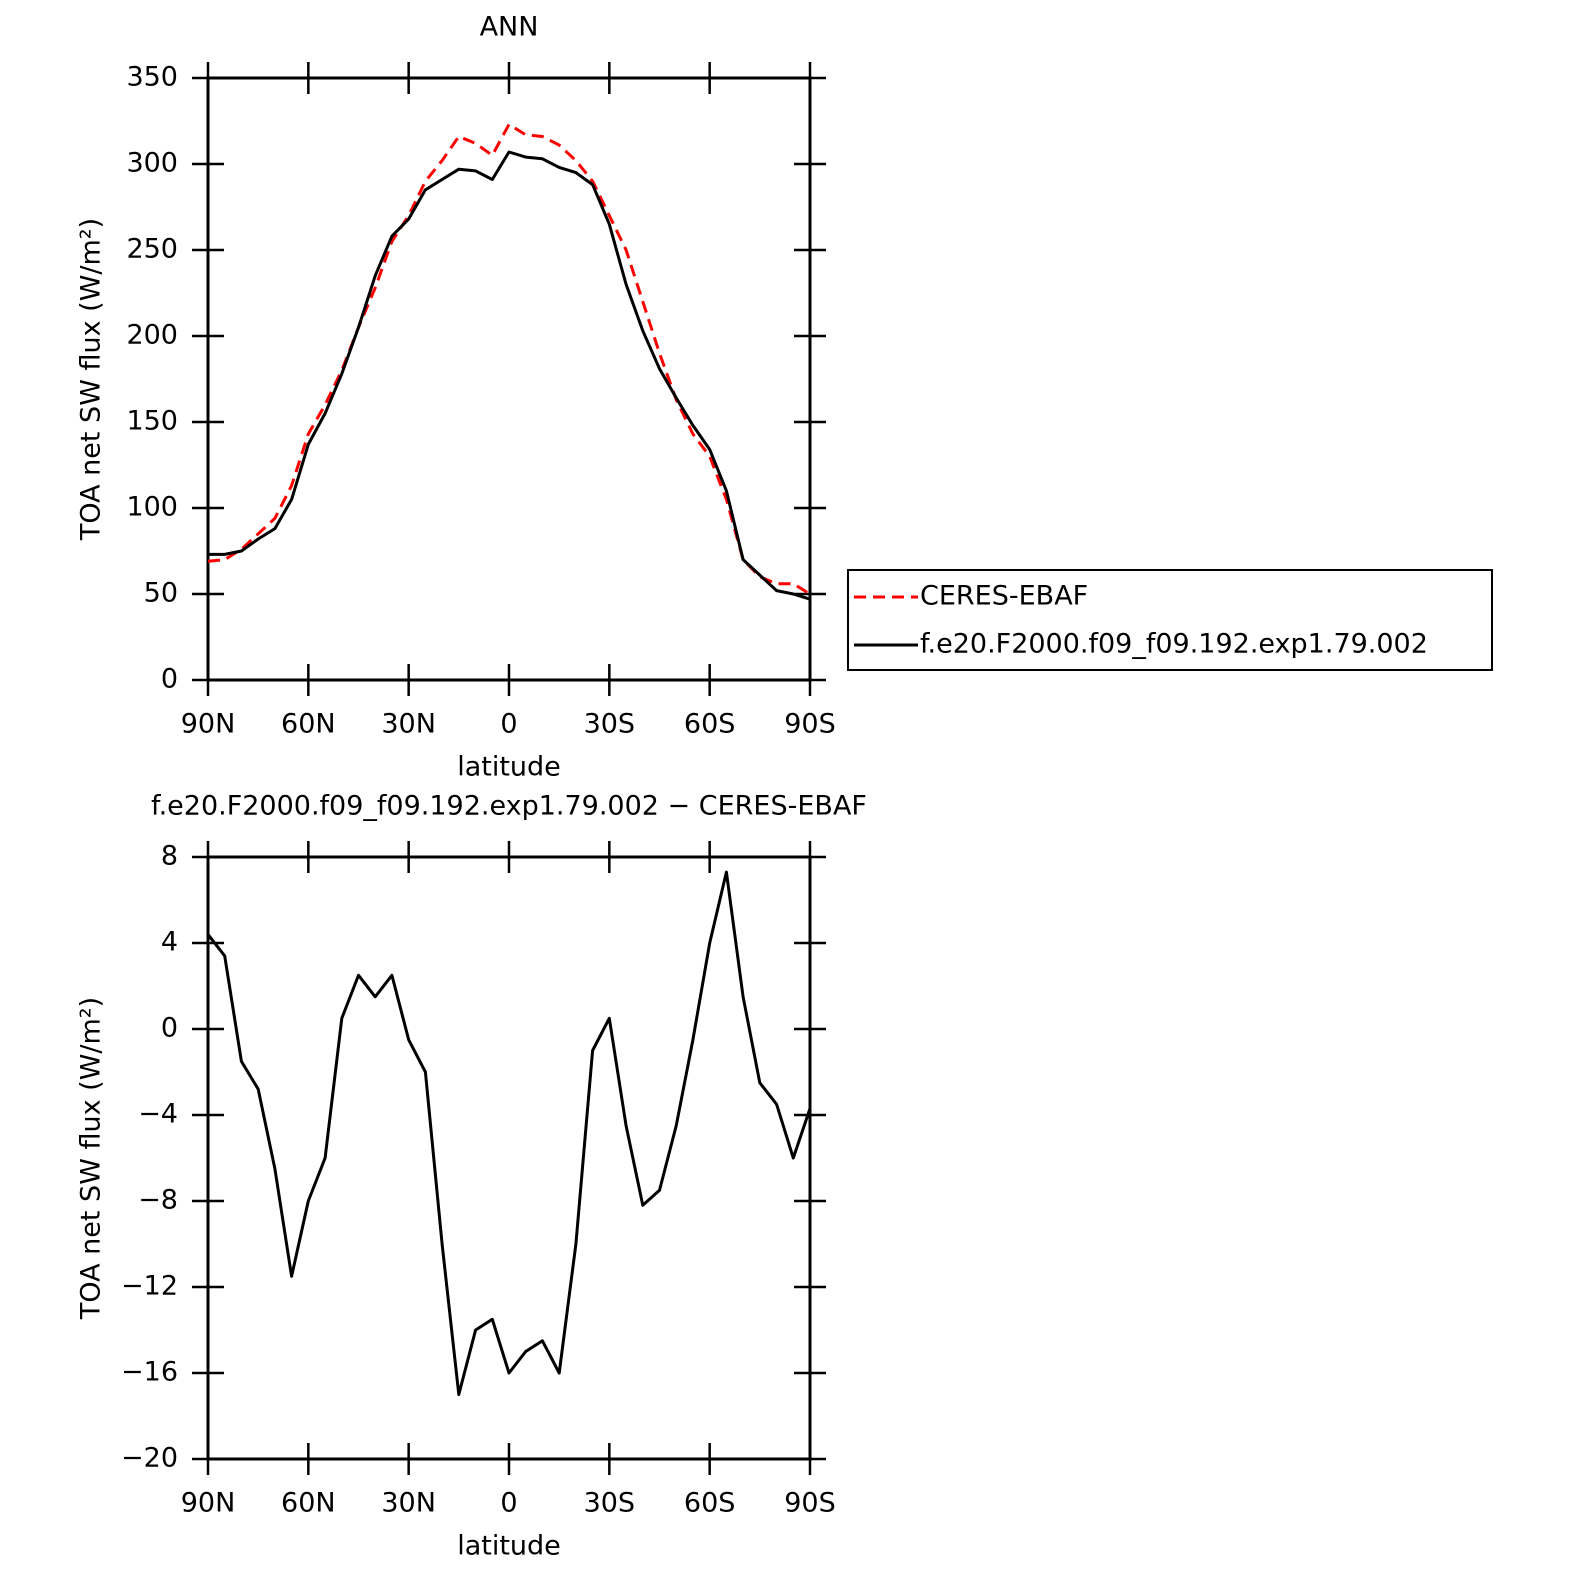  I want to click on y-tick-label: −20, so click(149, 1458).